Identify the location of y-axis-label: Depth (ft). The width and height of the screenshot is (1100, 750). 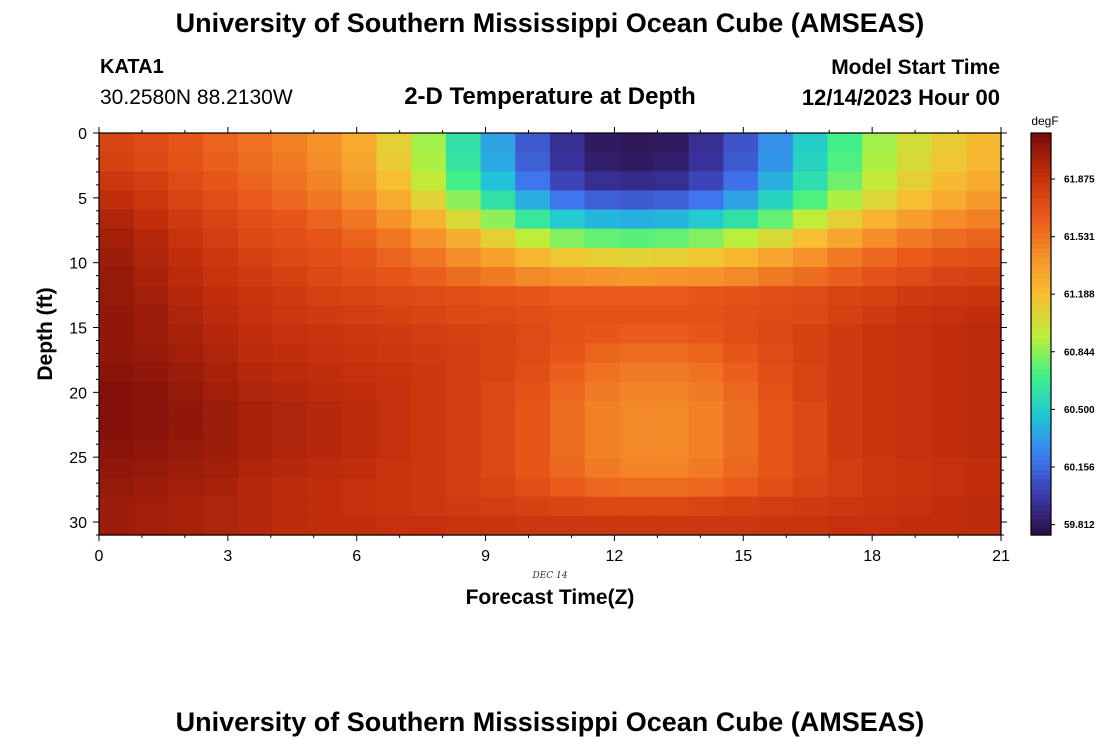
(45, 333).